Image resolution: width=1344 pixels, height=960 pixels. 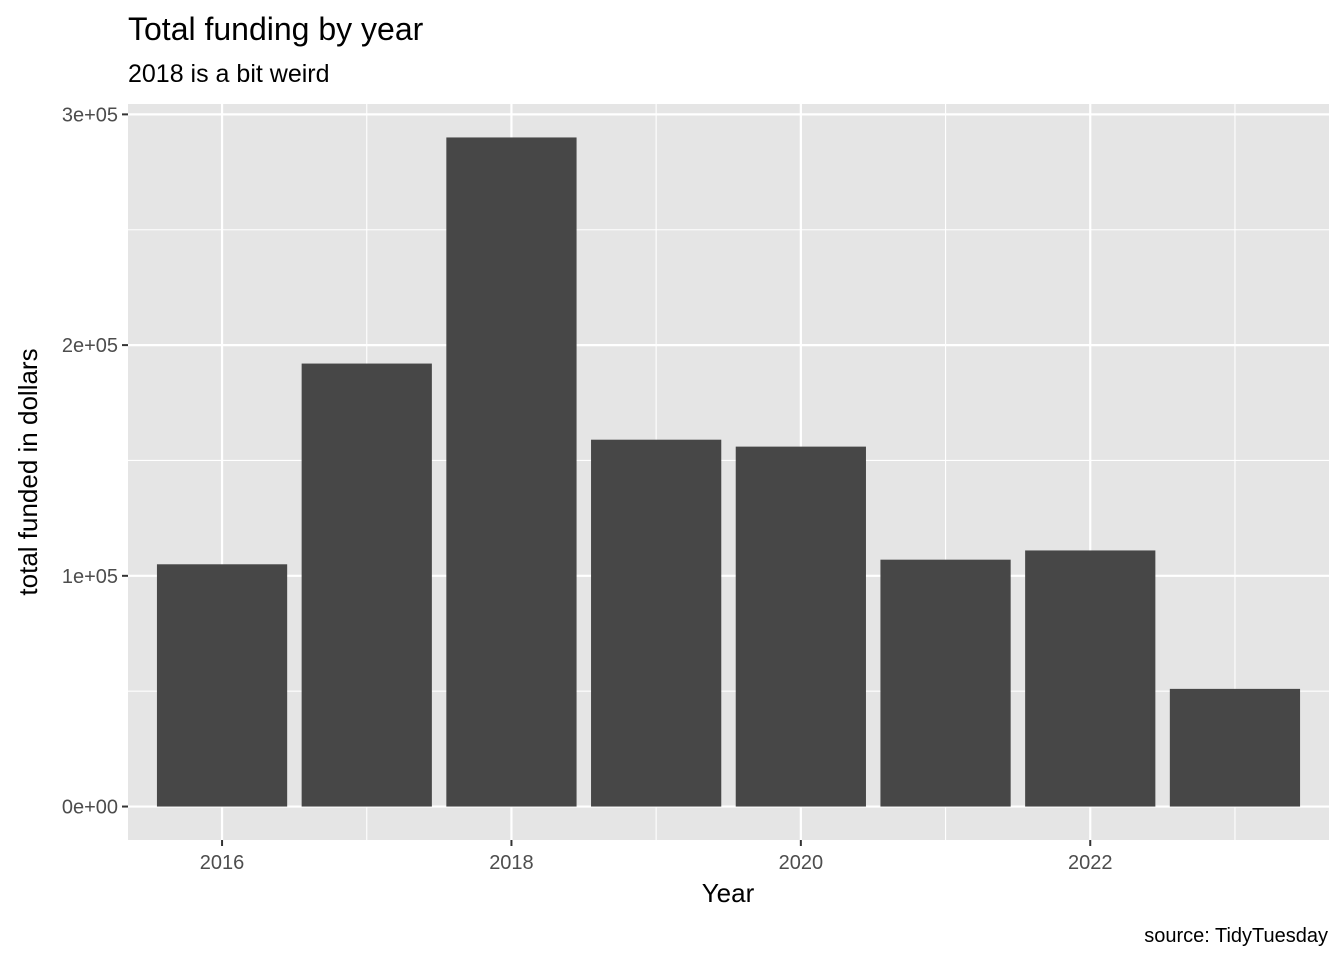 I want to click on x-tick-label: 2020, so click(x=801, y=863).